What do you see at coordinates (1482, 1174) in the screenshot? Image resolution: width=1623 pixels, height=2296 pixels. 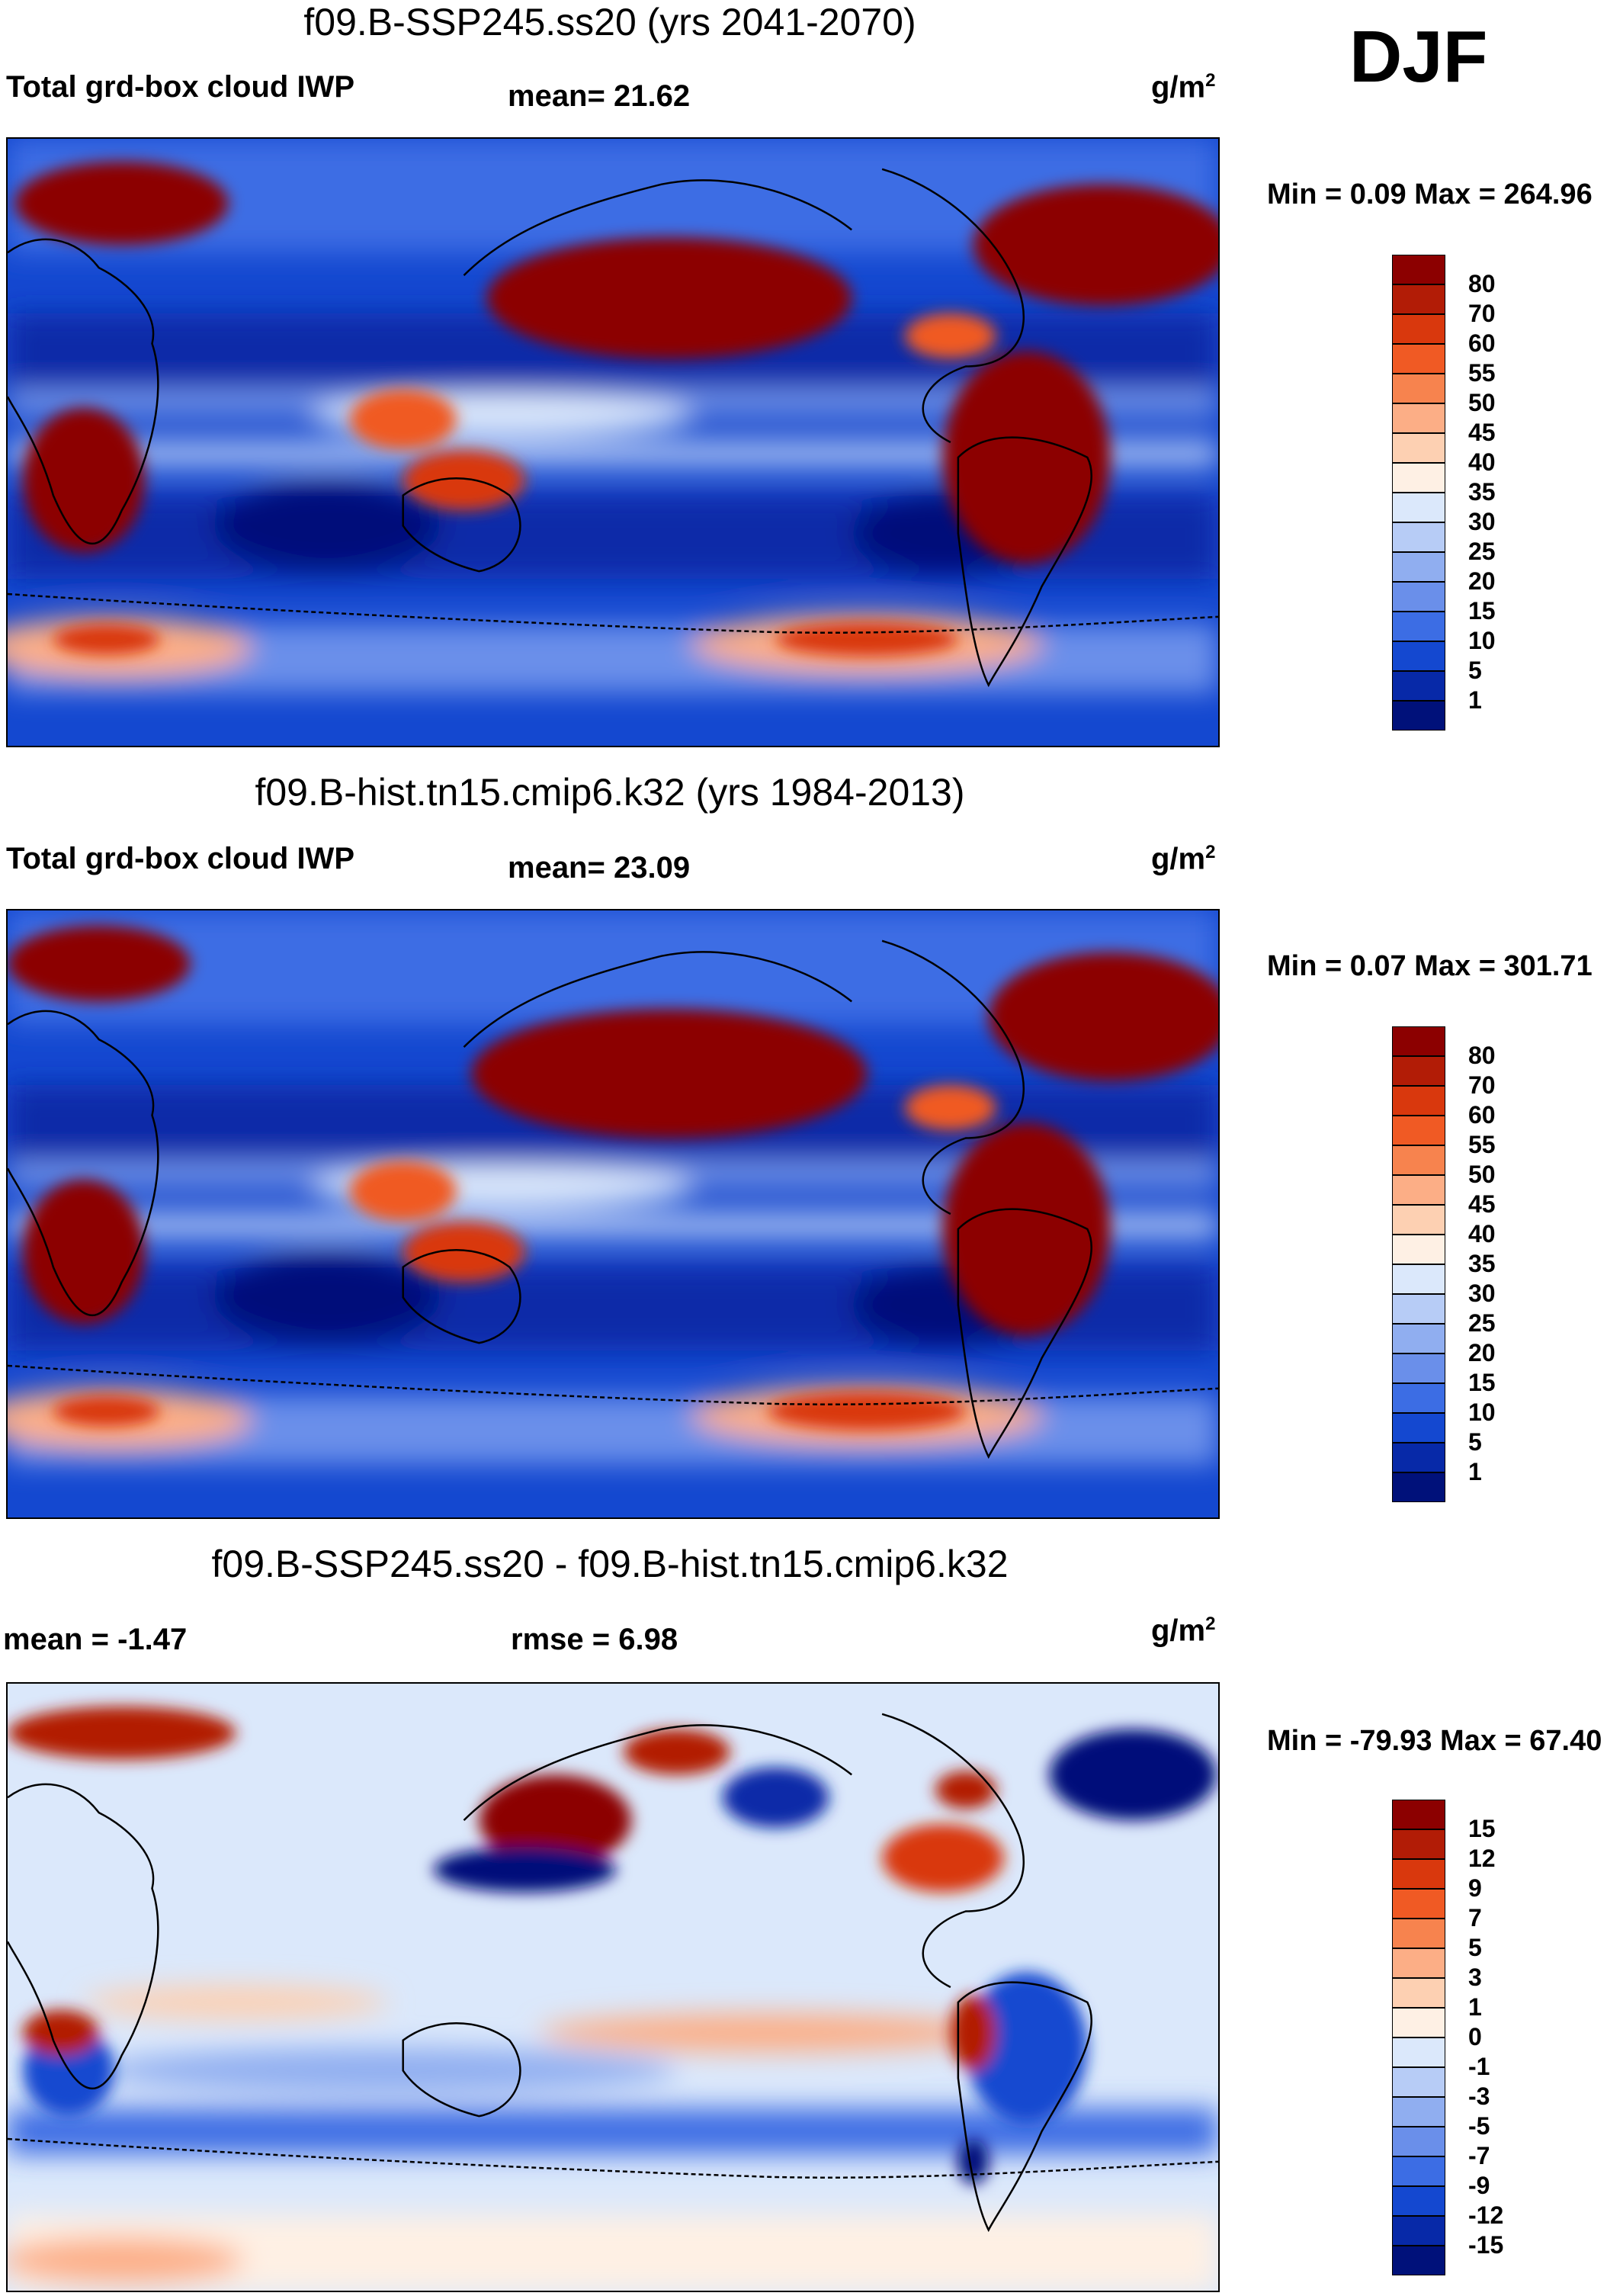 I see `colorbar-tick: 50` at bounding box center [1482, 1174].